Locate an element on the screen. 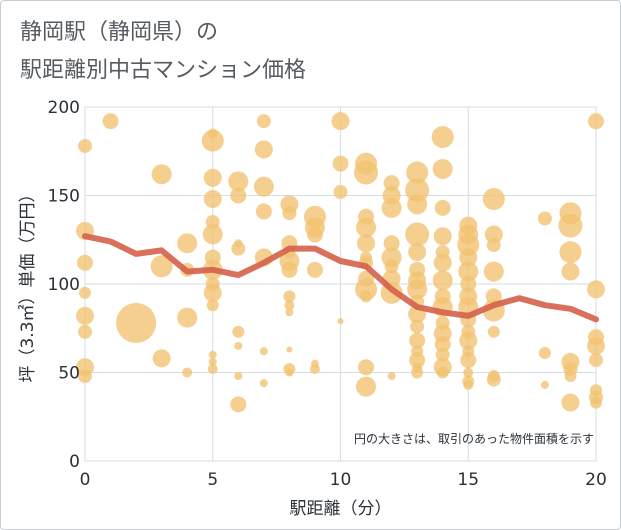 This screenshot has height=530, width=621. y-tick-label: 150 is located at coordinates (64, 197).